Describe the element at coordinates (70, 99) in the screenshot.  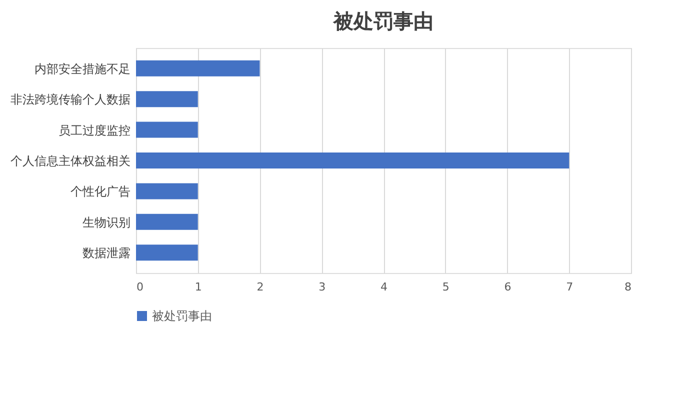
I see `y-tick-label: 非法跨境传输个人数据` at that location.